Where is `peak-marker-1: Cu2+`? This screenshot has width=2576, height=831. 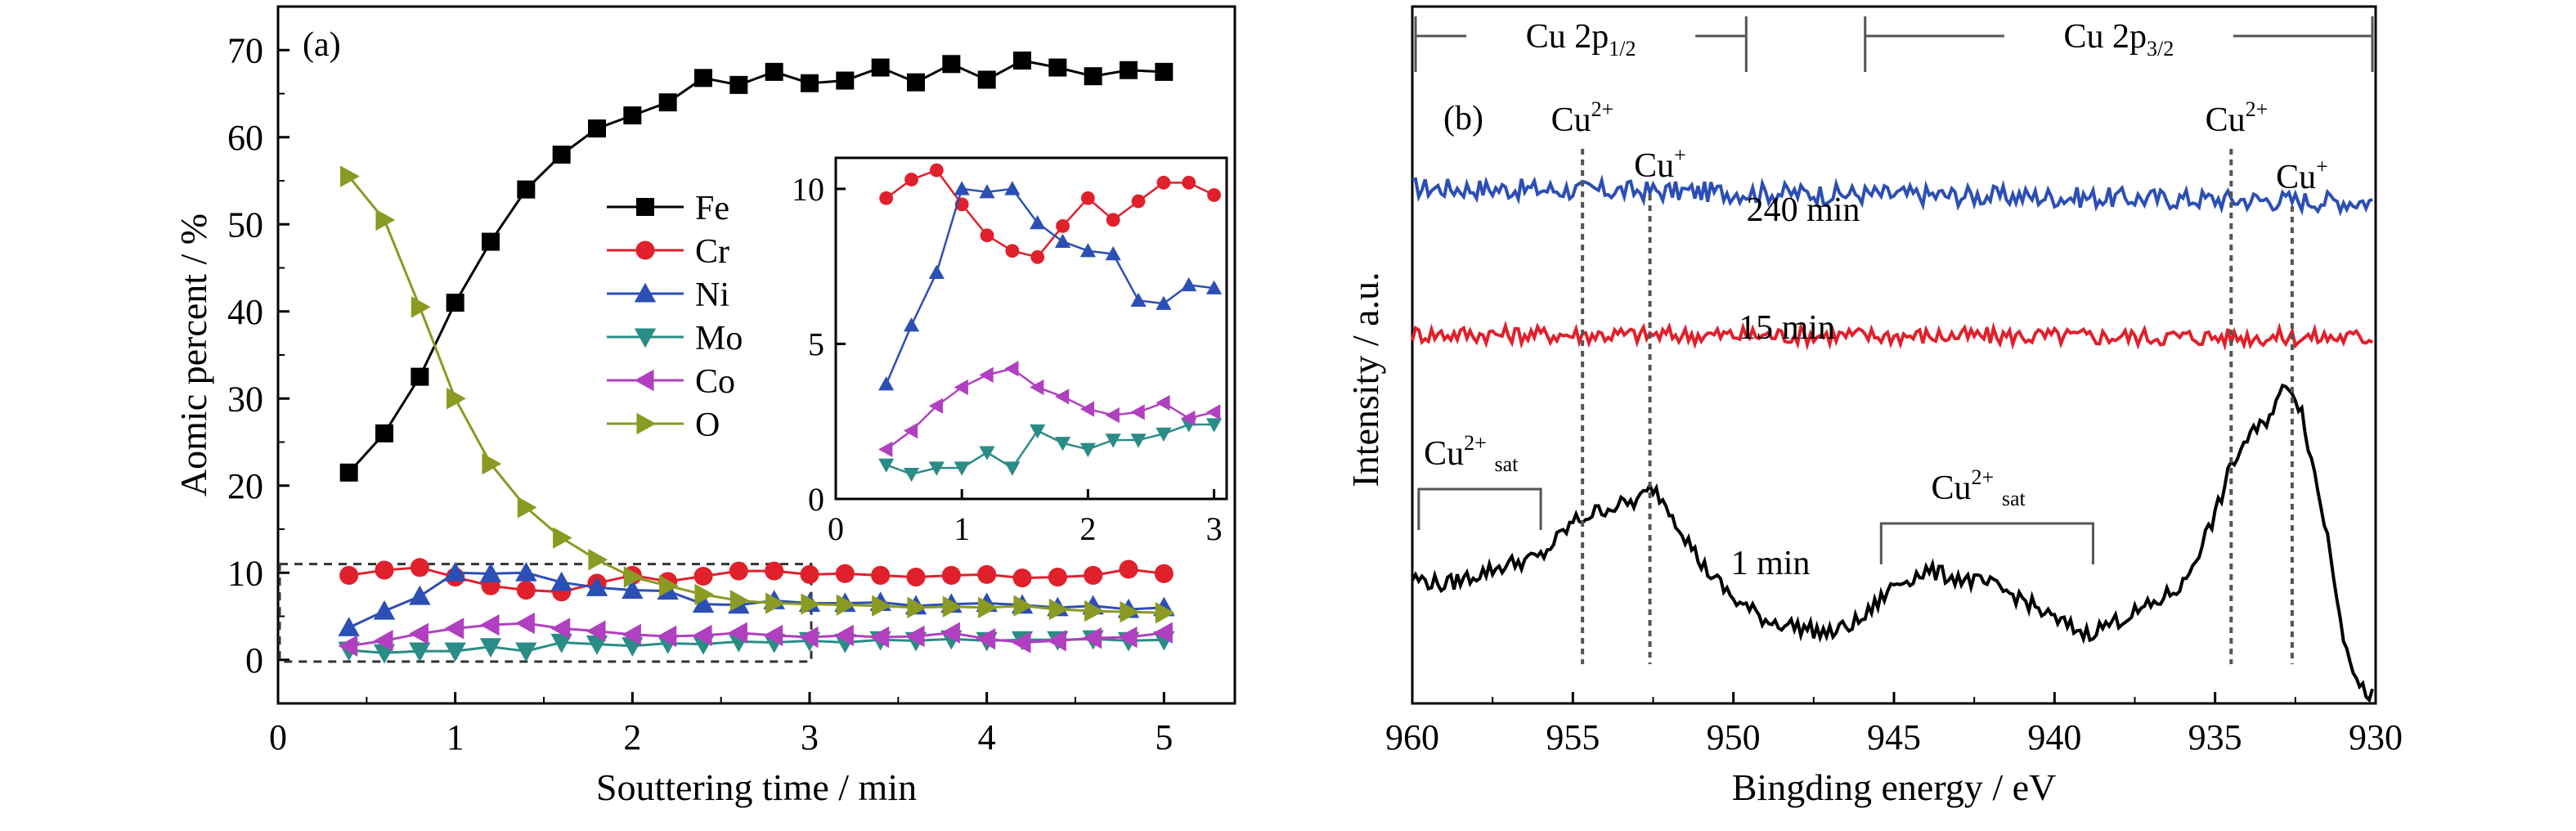
peak-marker-1: Cu2+ is located at coordinates (1582, 380).